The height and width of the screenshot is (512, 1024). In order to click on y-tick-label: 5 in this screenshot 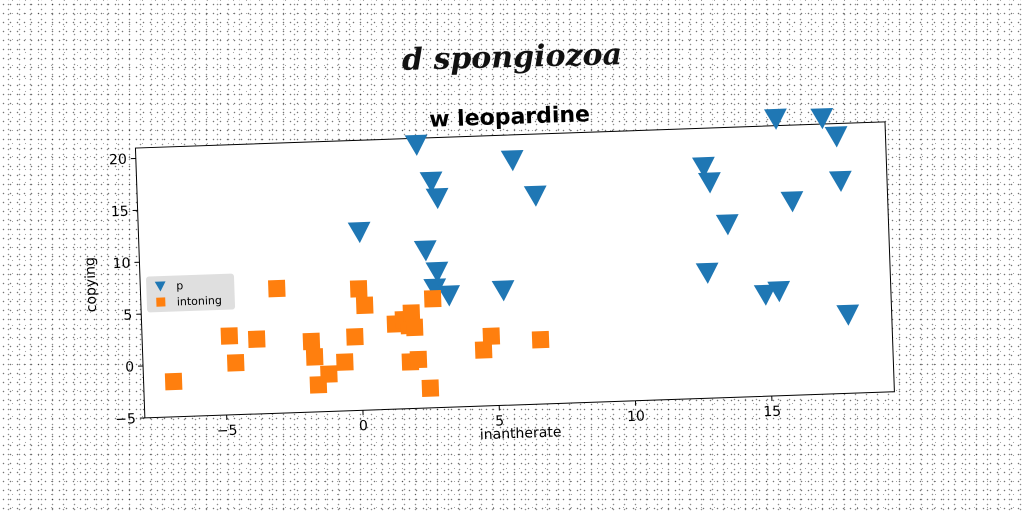, I will do `click(127, 315)`.